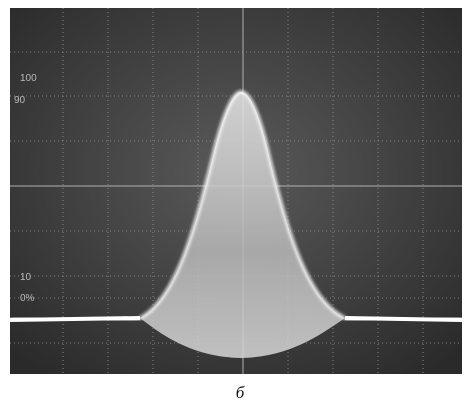 The width and height of the screenshot is (465, 405). I want to click on baseline-core, so click(236, 319).